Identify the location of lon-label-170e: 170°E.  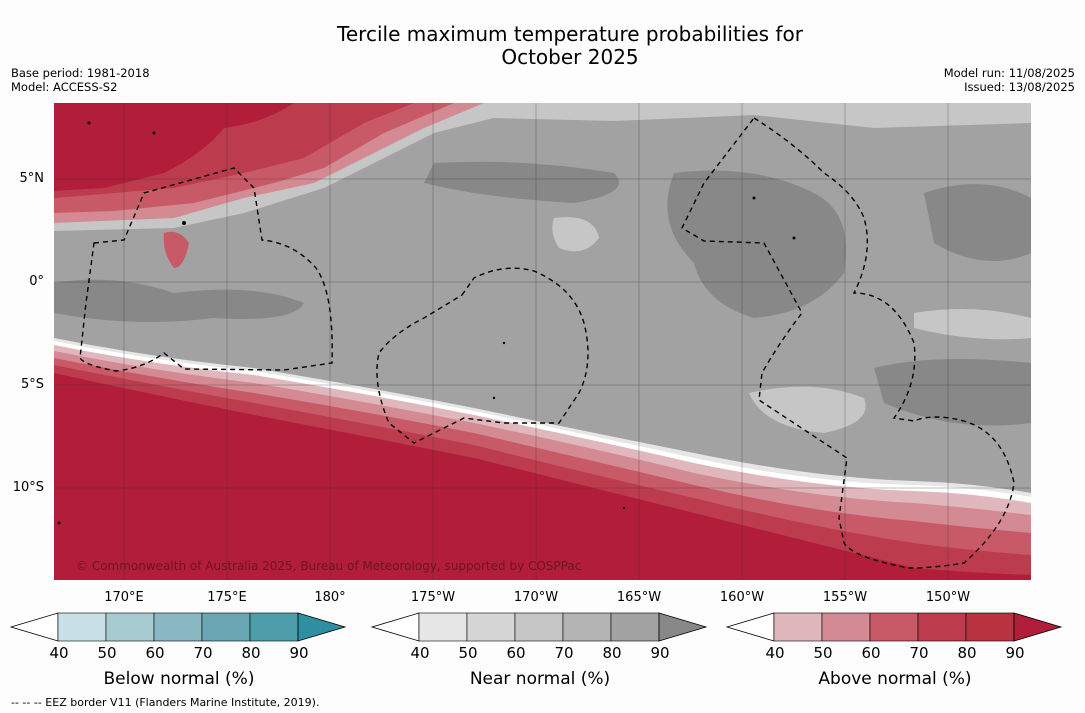
(124, 597).